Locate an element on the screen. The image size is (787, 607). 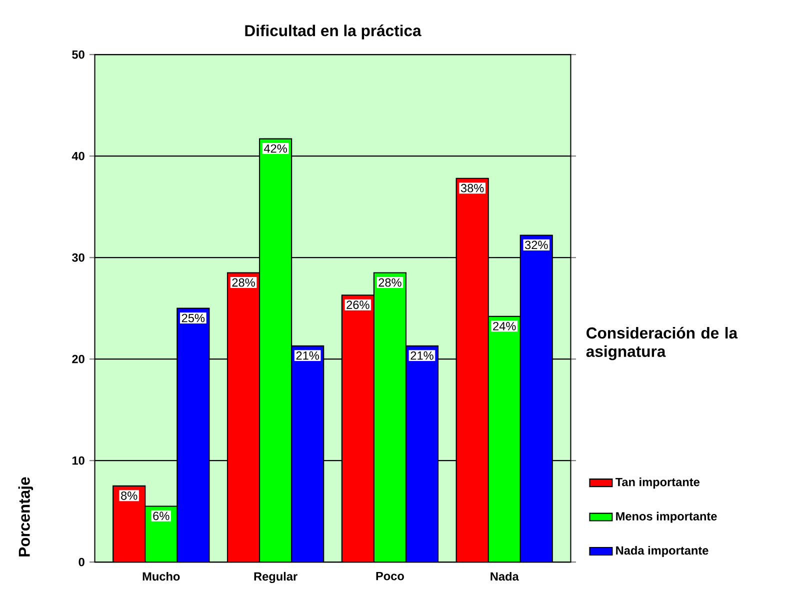
x-tick-label: Poco is located at coordinates (390, 576).